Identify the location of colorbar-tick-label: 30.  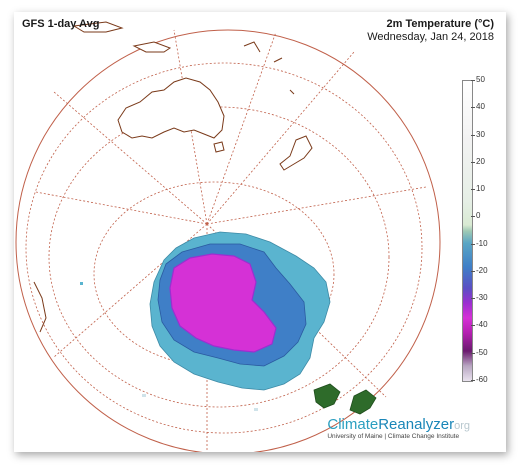
(480, 134).